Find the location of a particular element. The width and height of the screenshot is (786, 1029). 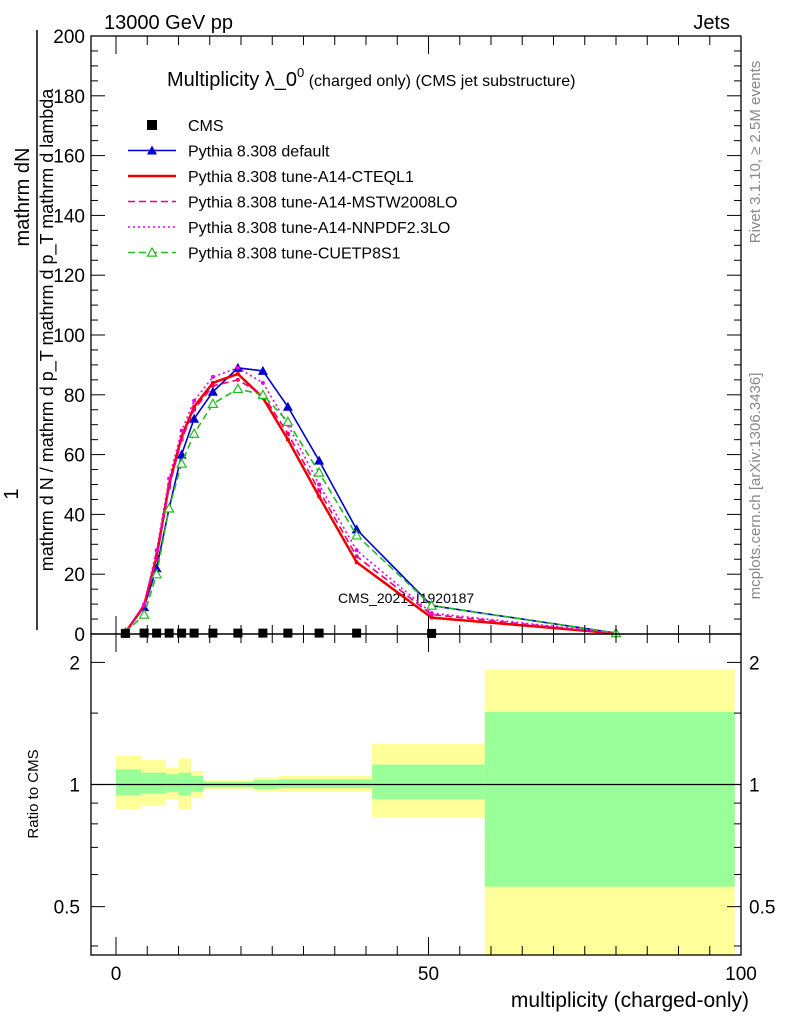

energy-label: 13000 GeV pp is located at coordinates (168, 23).